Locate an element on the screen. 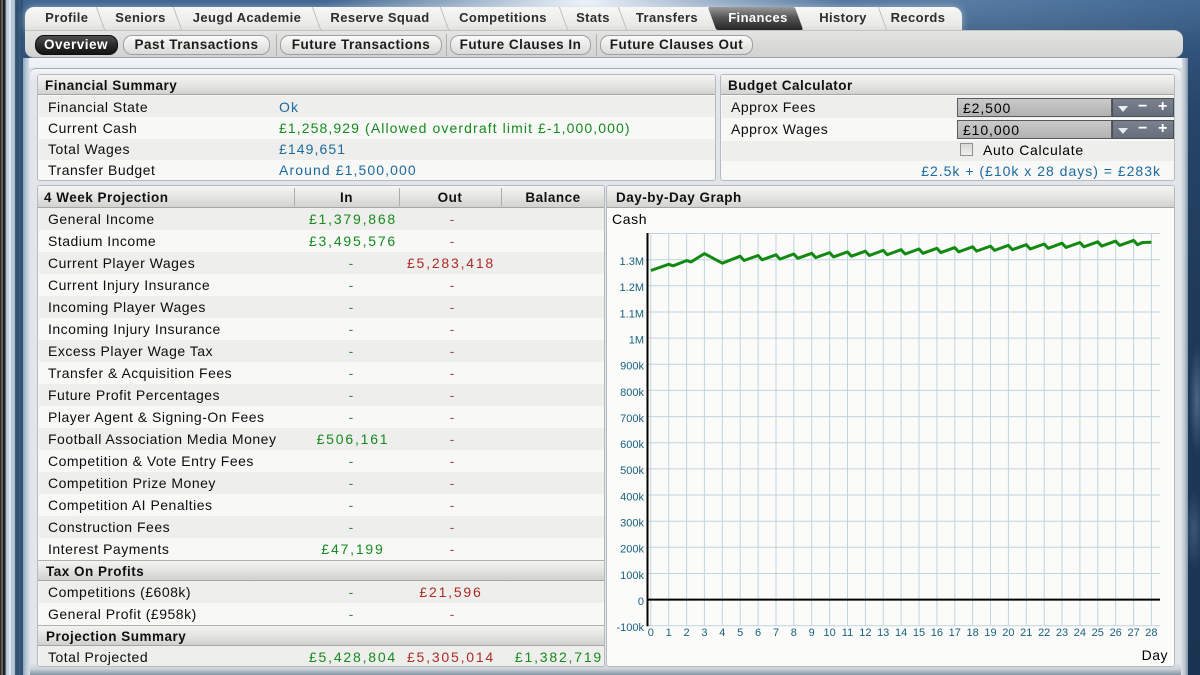 The height and width of the screenshot is (675, 1200). svg-text: 12 is located at coordinates (865, 633).